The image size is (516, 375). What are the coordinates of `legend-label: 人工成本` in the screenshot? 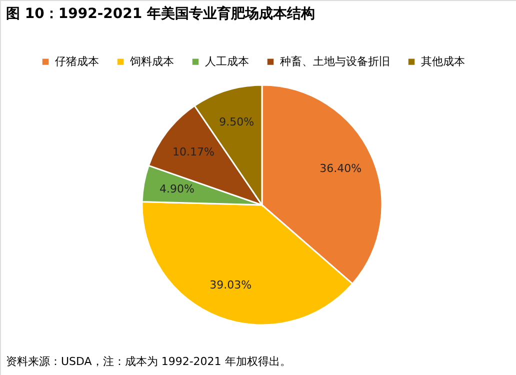 It's located at (227, 61).